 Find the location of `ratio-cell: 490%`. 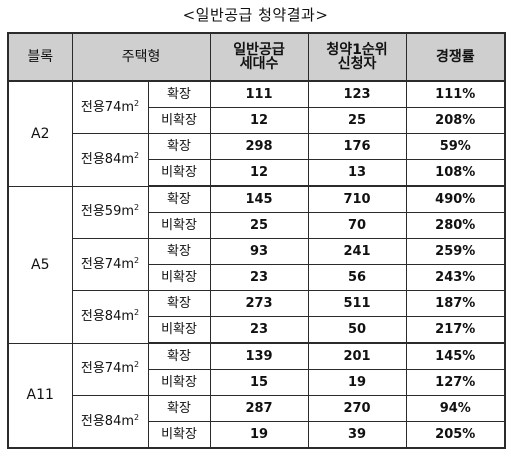

ratio-cell: 490% is located at coordinates (455, 199).